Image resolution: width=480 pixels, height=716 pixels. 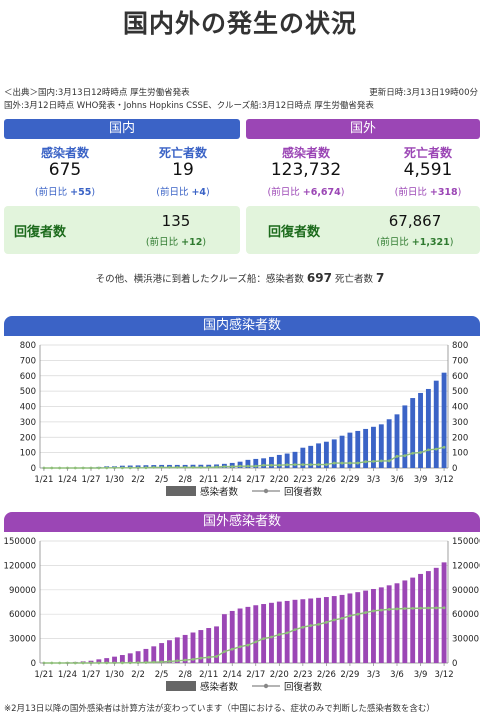 I want to click on y-tick-label: 100, so click(x=28, y=454).